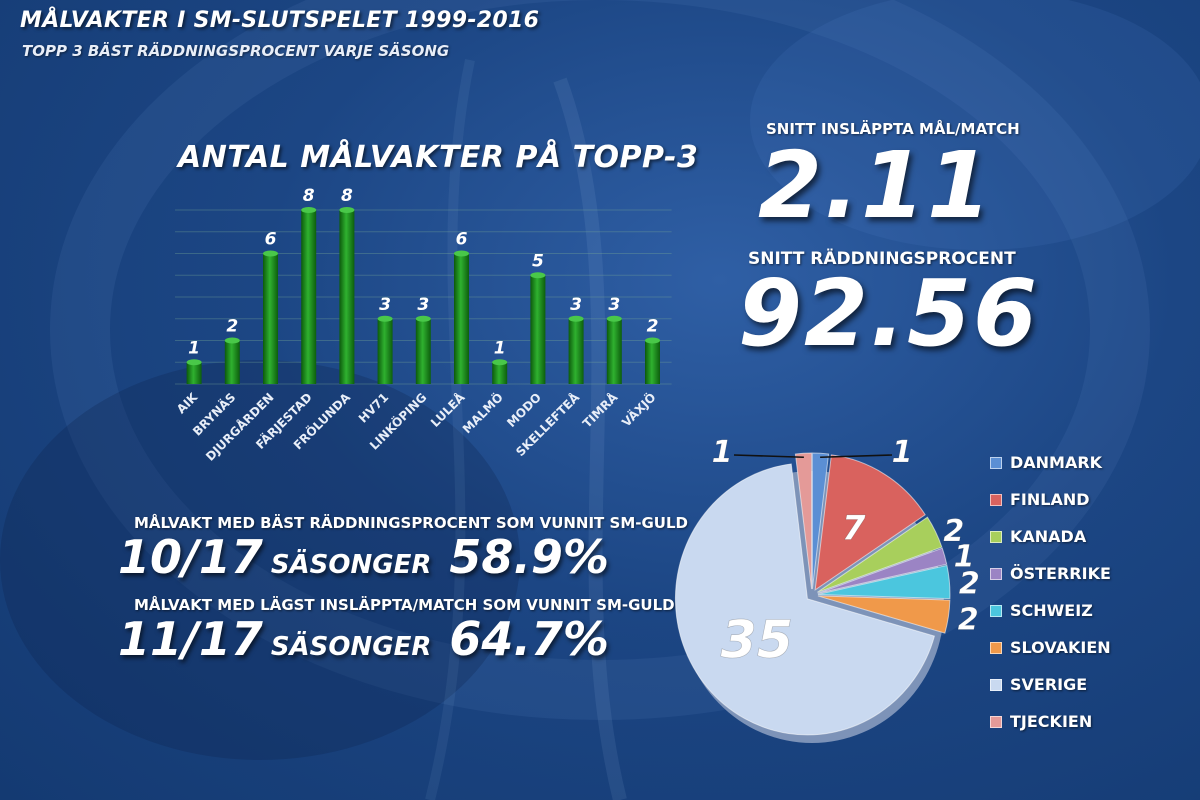 The height and width of the screenshot is (800, 1200). I want to click on best-save-season-count: 10/17, so click(190, 557).